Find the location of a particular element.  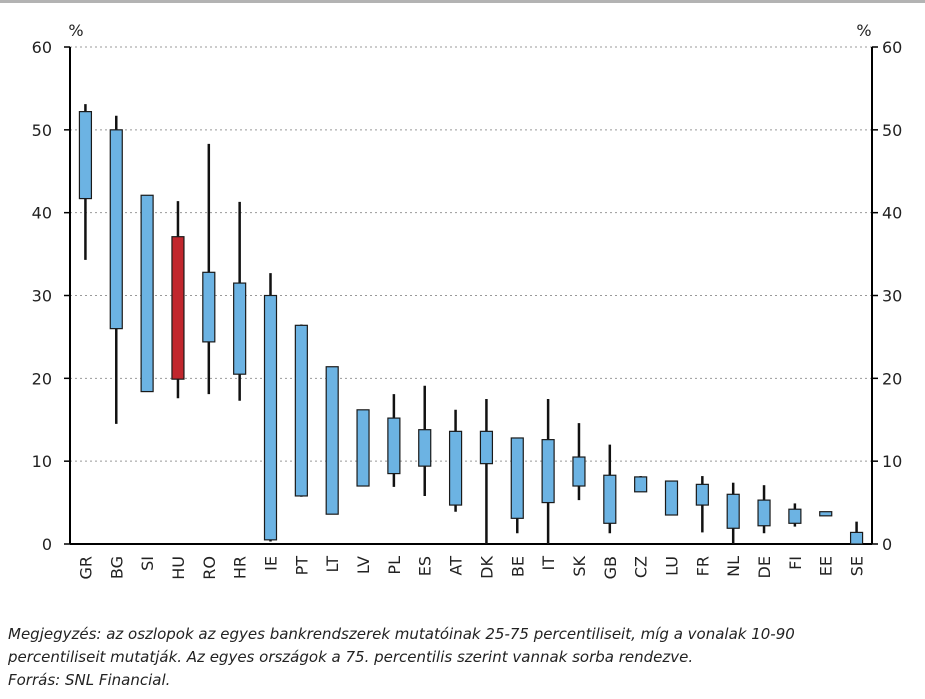

y2-tick-label: 20 is located at coordinates (892, 378).